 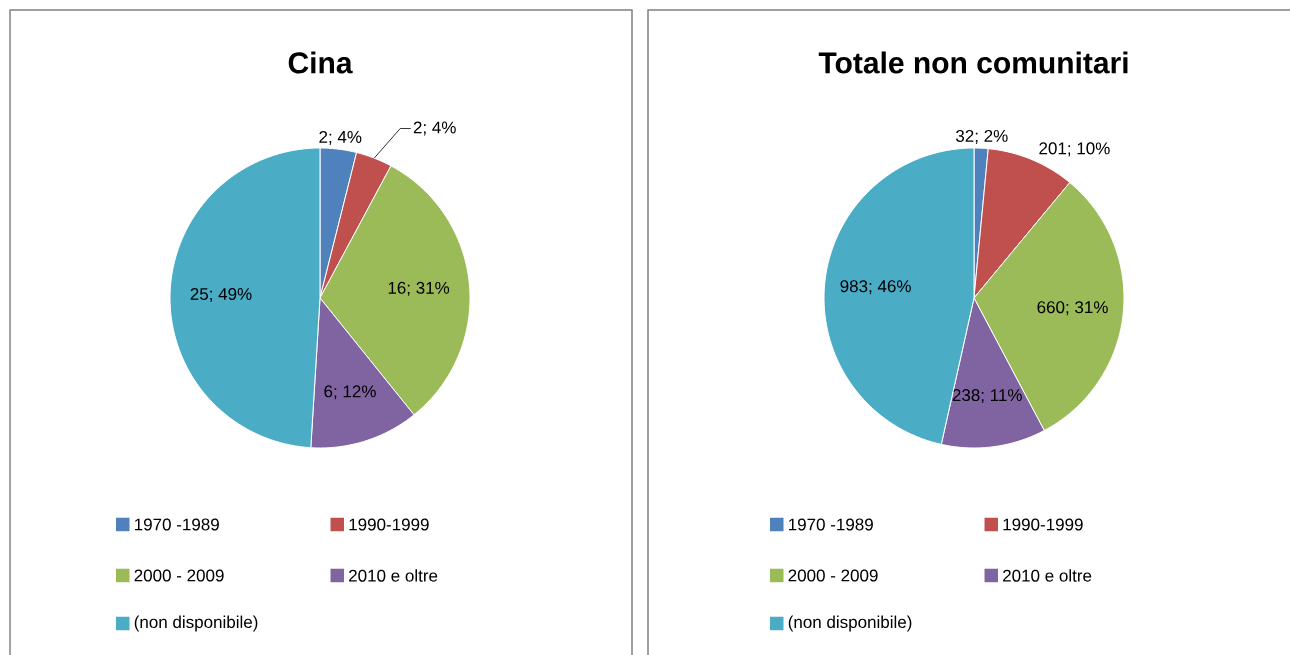 I want to click on data-label: 16; 31%, so click(x=419, y=288).